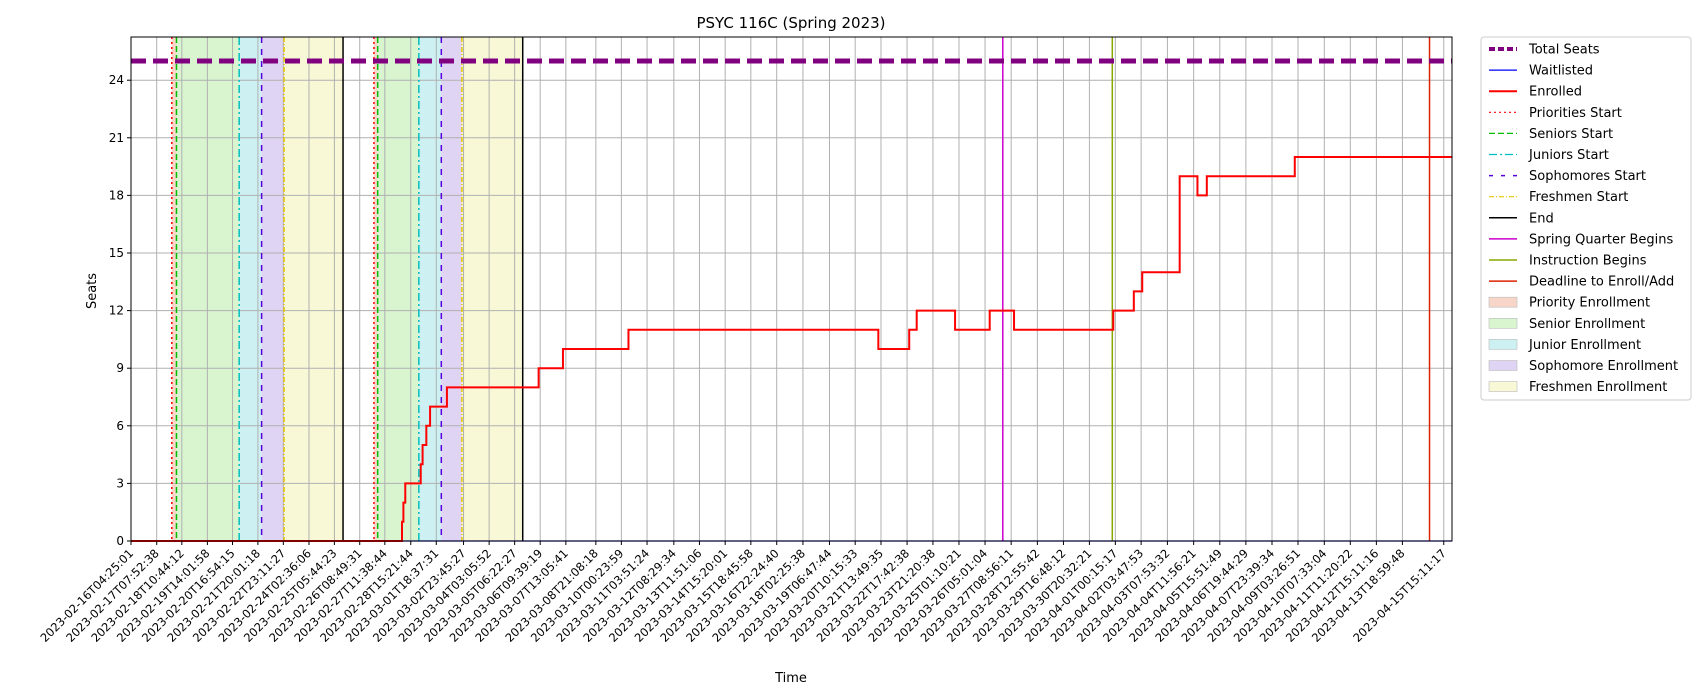  What do you see at coordinates (1587, 176) in the screenshot?
I see `legend-label-6: Sophomores Start` at bounding box center [1587, 176].